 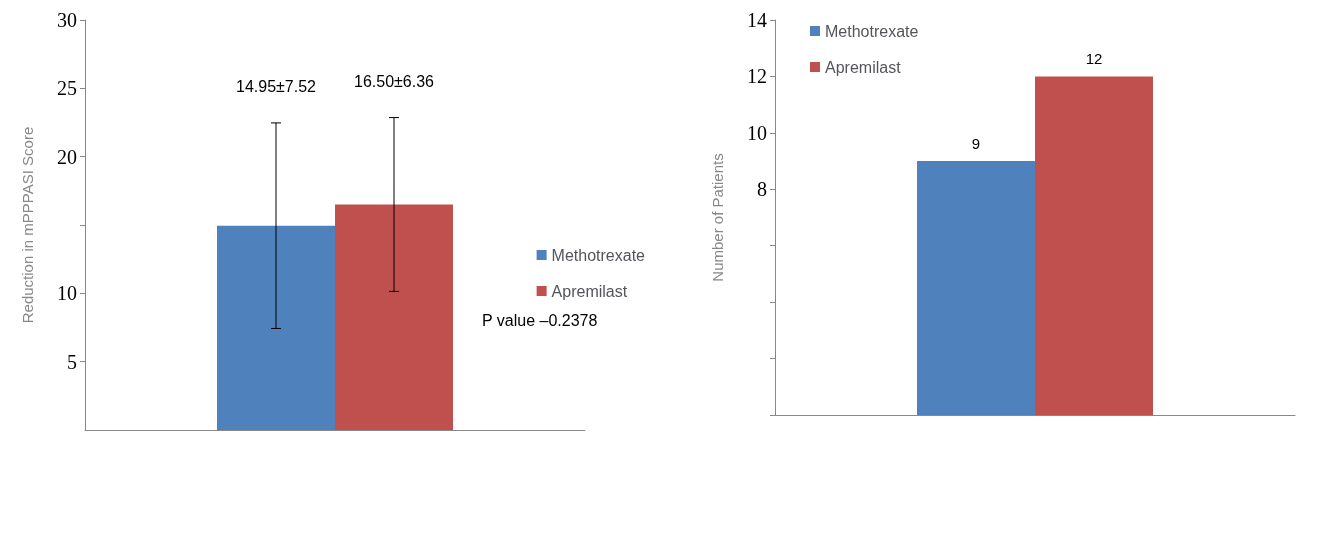 I want to click on y-tick-label: 5, so click(x=72, y=361).